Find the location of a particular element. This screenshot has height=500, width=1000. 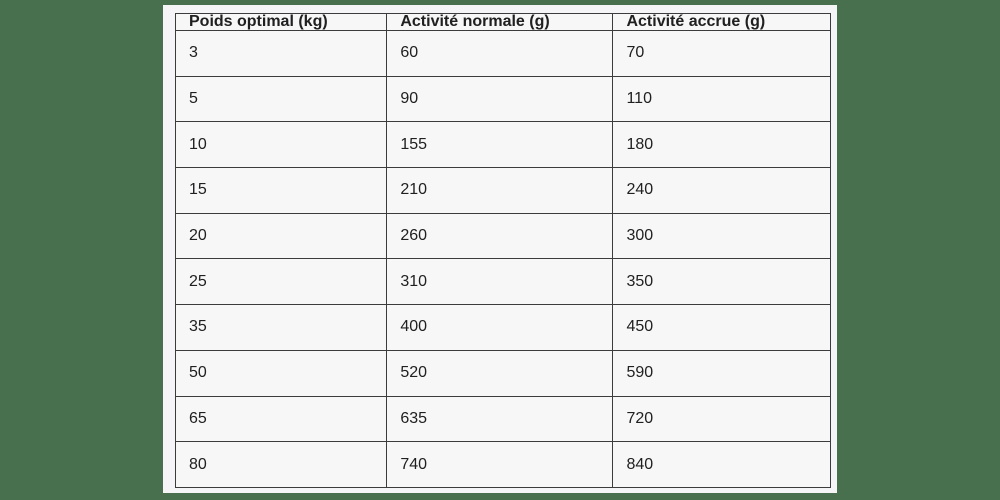

table-cell: 110 is located at coordinates (721, 99).